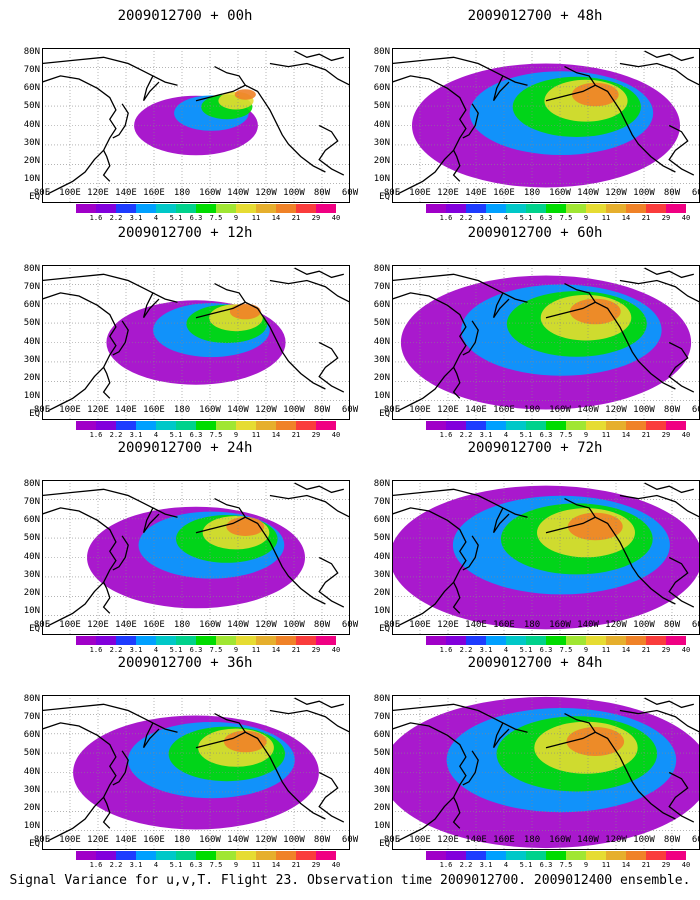 The height and width of the screenshot is (900, 700). I want to click on lat-tick-label: EQ, so click(34, 844).